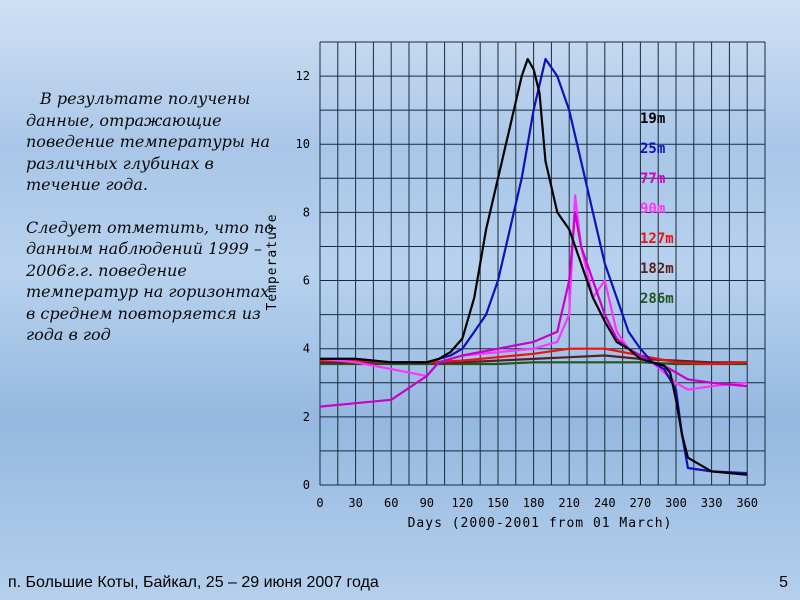 The image size is (800, 600). I want to click on legend-entry-77m: 77m, so click(652, 179).